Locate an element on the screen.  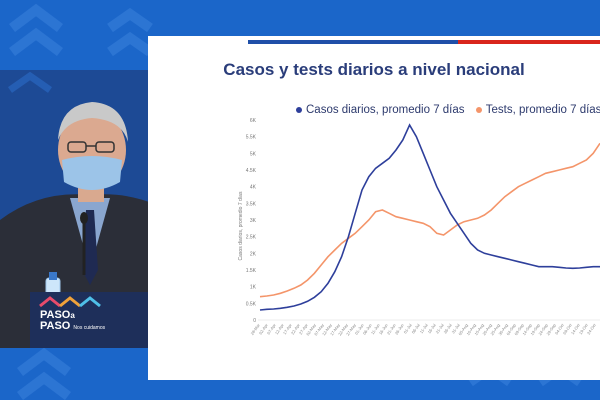
x-tick-label: 14-Oct is located at coordinates (575, 328).